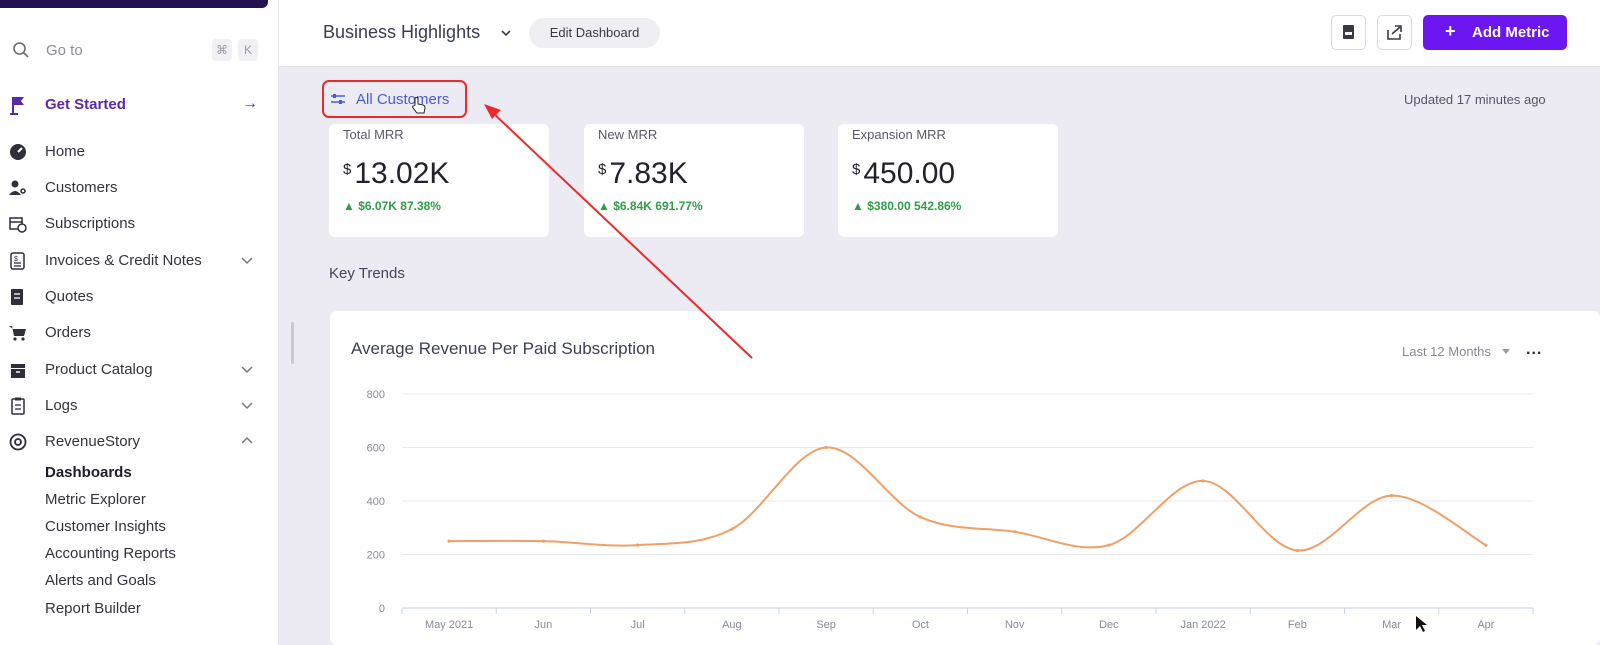 The width and height of the screenshot is (1600, 645). I want to click on metric-delta: ▲ $6.07K 87.38%, so click(392, 206).